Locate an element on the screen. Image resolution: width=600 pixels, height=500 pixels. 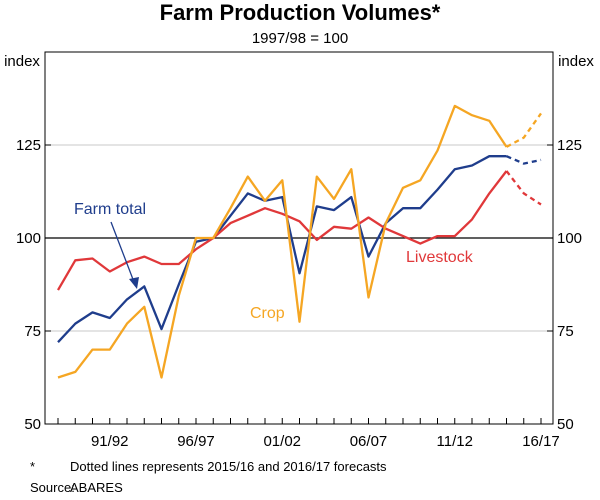
footnote-marker: * is located at coordinates (33, 466).